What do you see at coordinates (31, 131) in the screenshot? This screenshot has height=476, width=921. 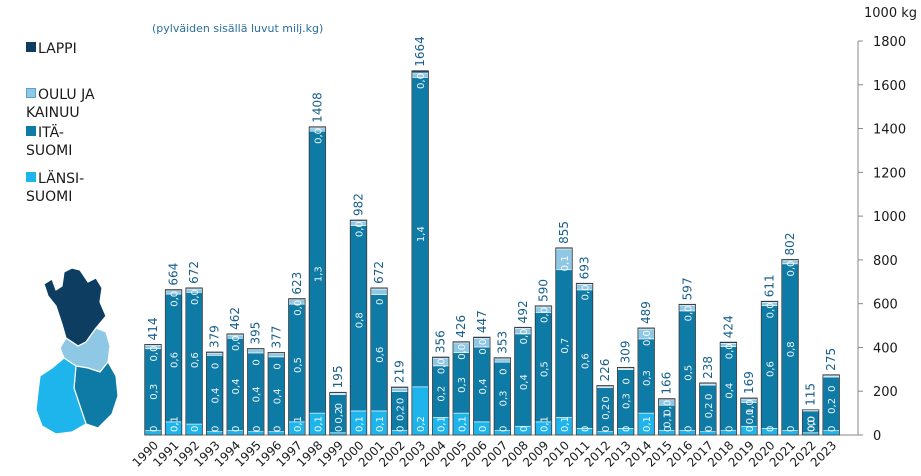 I see `legend-swatch-ita` at bounding box center [31, 131].